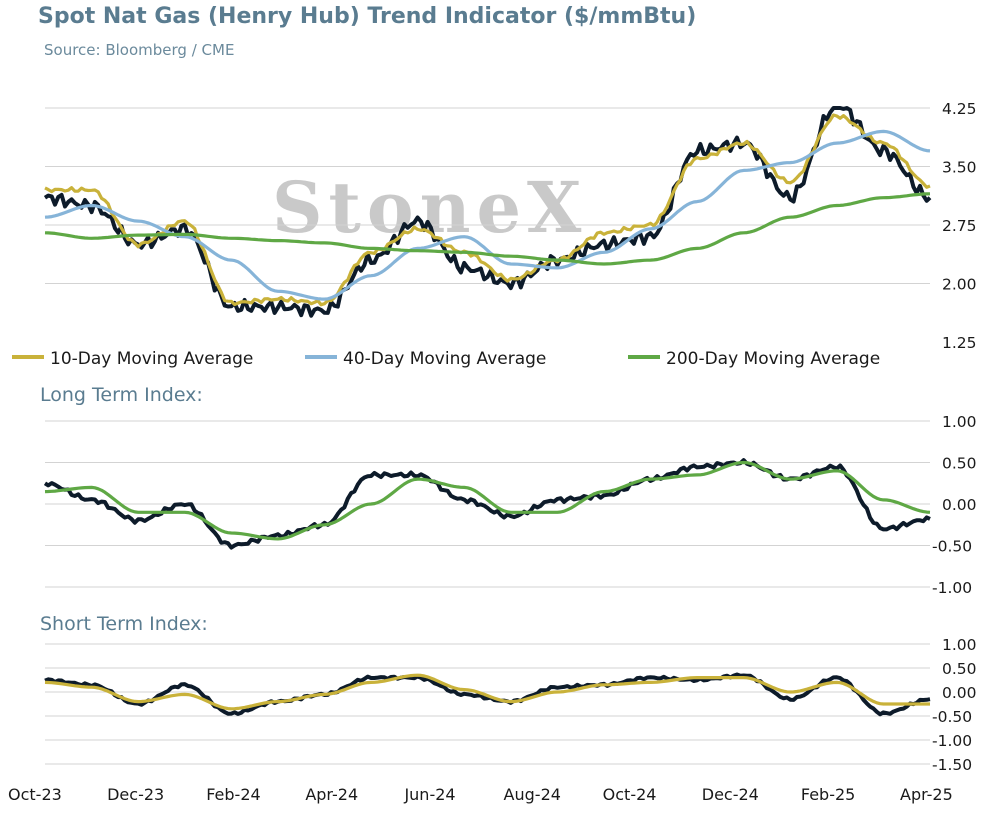  I want to click on y-tick-label: 1.25, so click(959, 343).